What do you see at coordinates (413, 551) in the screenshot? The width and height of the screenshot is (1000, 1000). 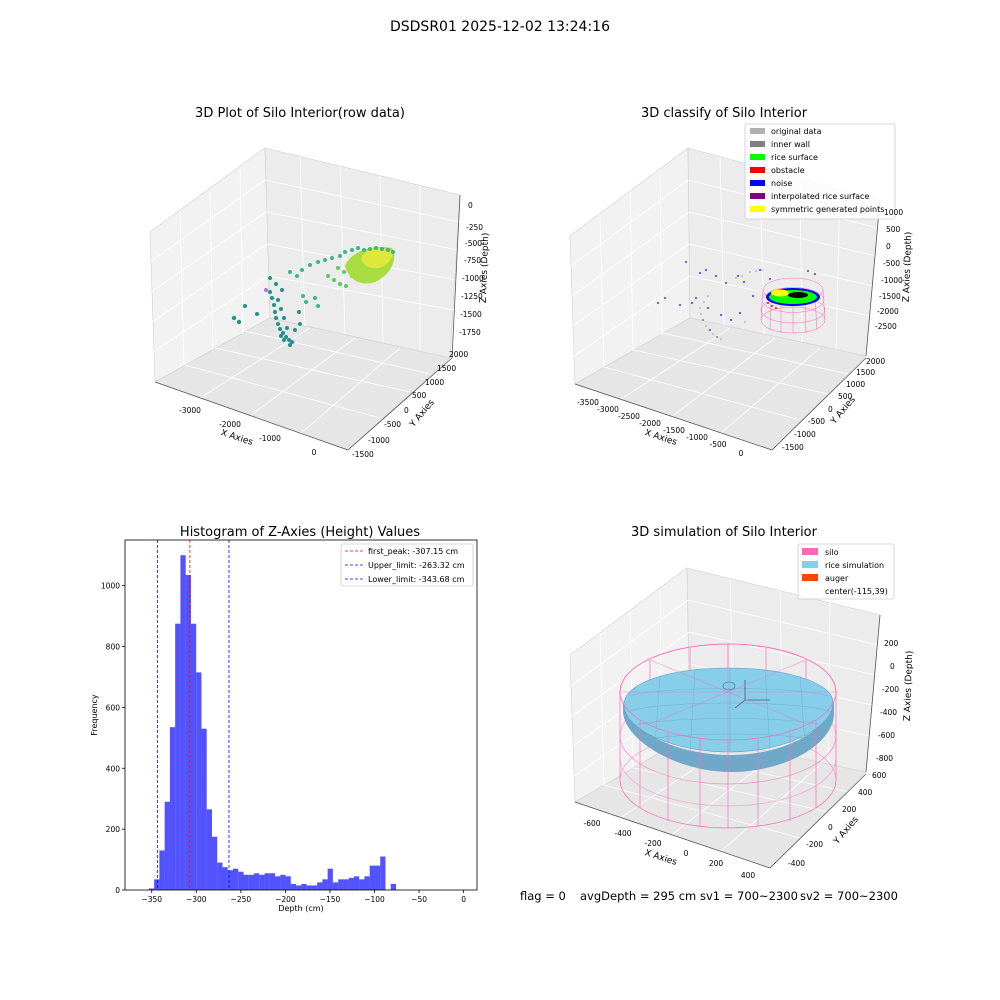 I see `panel3-legend-label: first_peak: -307.15 cm` at bounding box center [413, 551].